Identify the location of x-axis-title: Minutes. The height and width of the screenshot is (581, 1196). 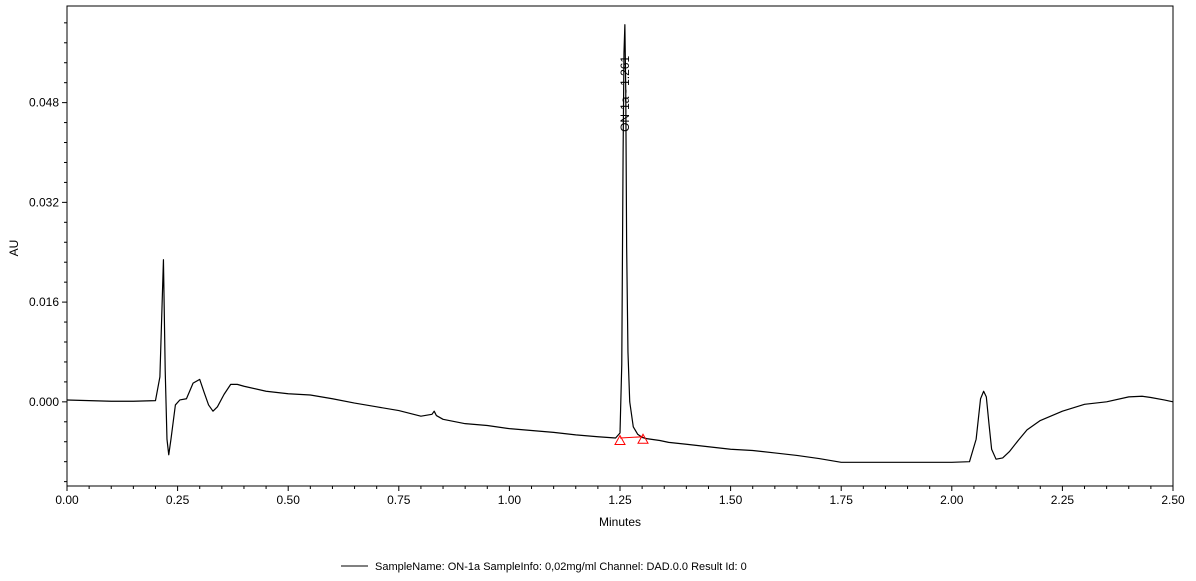
(620, 522).